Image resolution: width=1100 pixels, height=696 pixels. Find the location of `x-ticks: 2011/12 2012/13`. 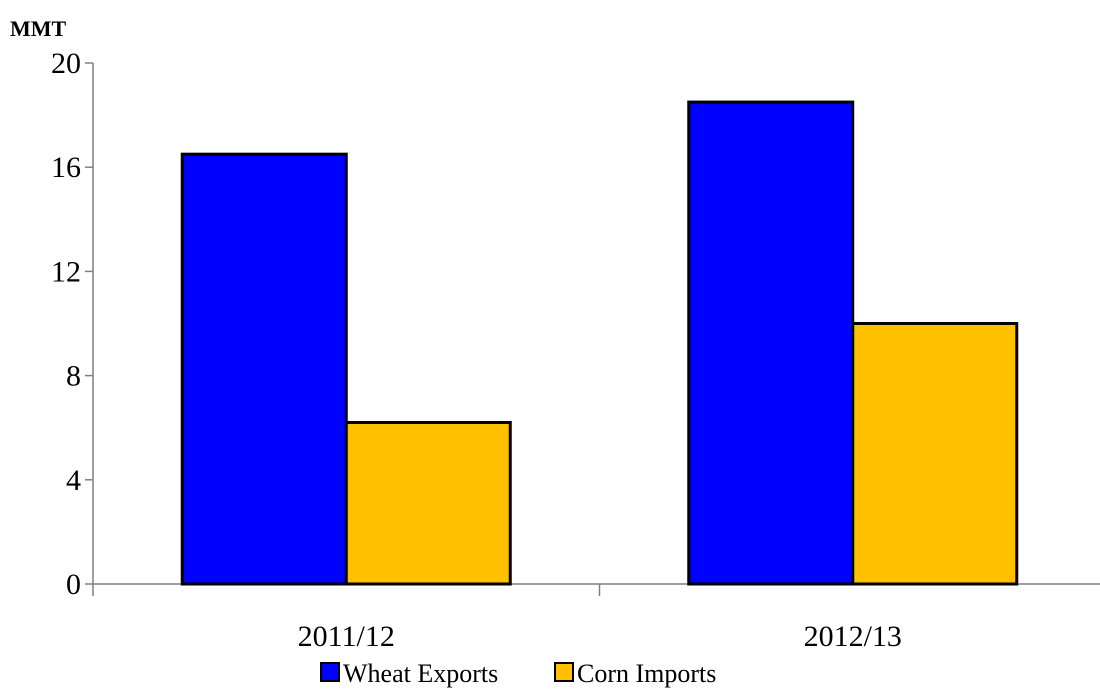

x-ticks: 2011/12 2012/13 is located at coordinates (497, 618).